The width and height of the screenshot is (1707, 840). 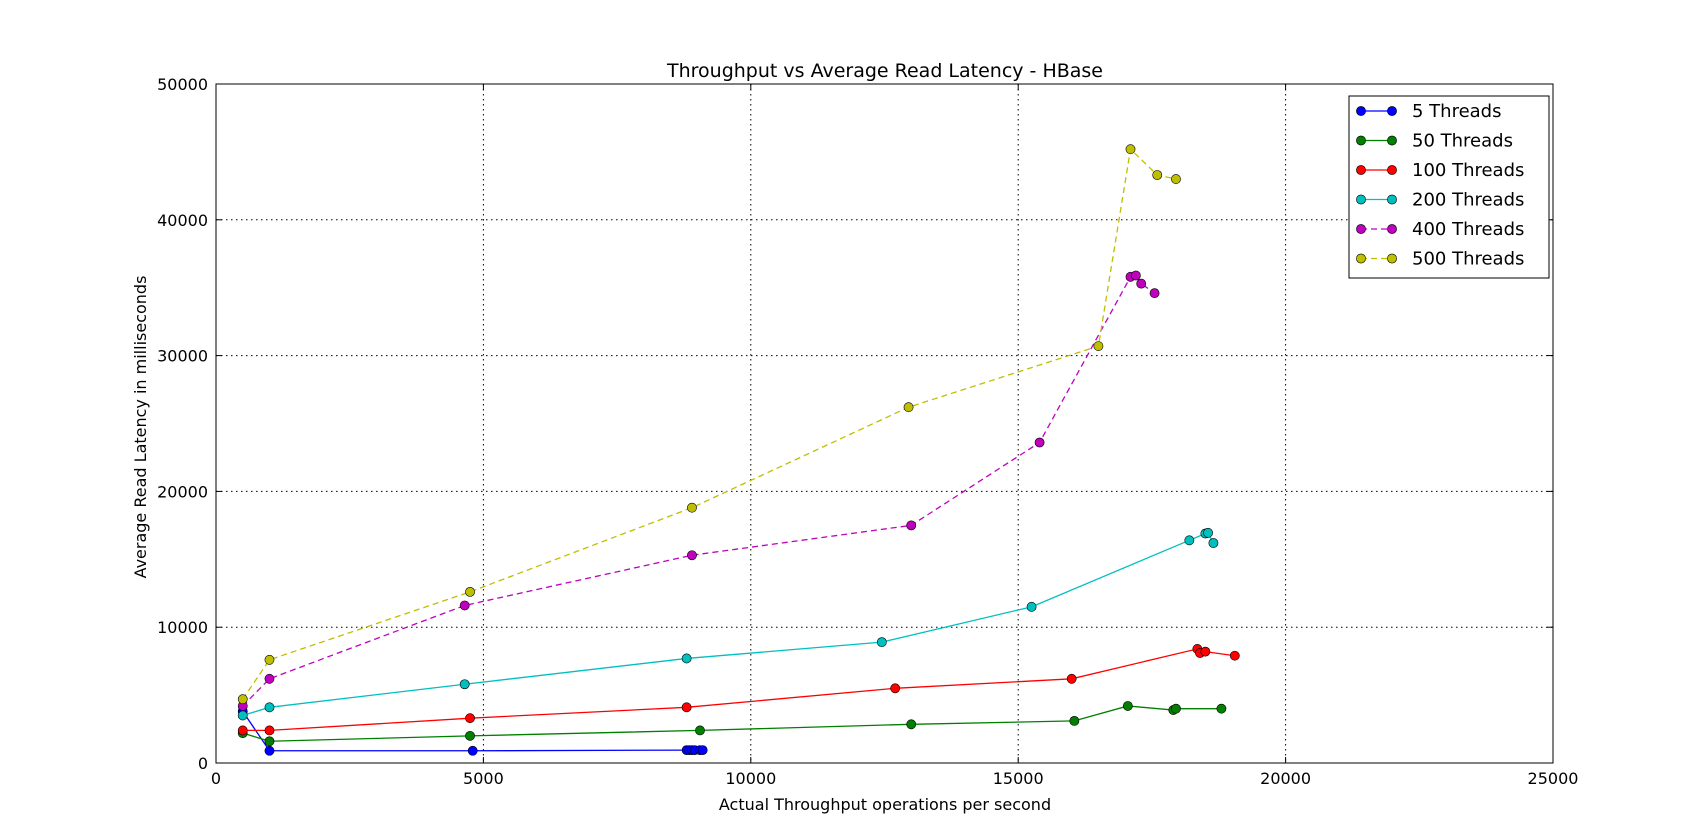 What do you see at coordinates (140, 427) in the screenshot?
I see `y-axis-label: Average Read Latency in milliseconds` at bounding box center [140, 427].